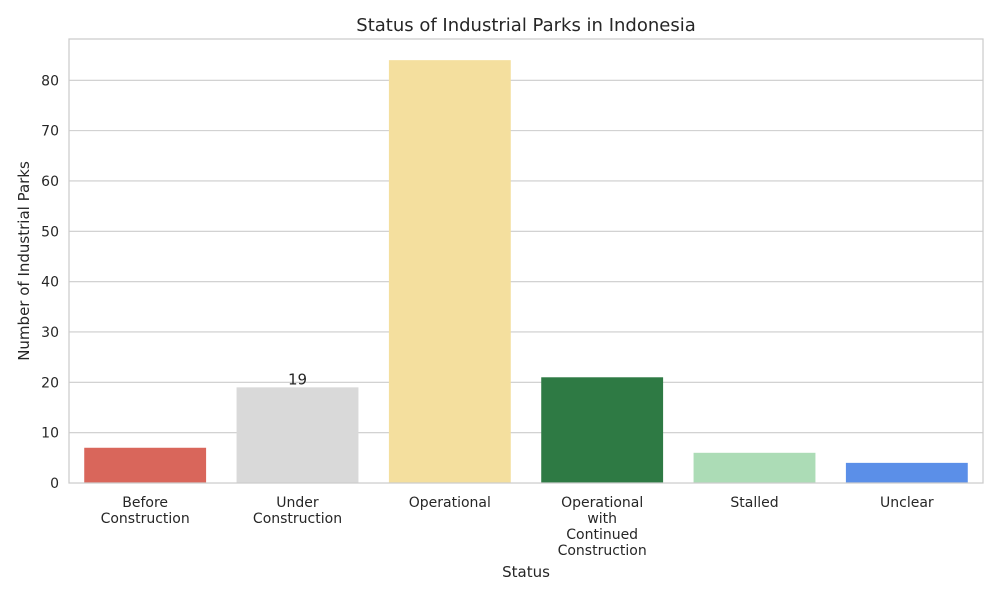  I want to click on x-tick-label-line: with, so click(602, 519).